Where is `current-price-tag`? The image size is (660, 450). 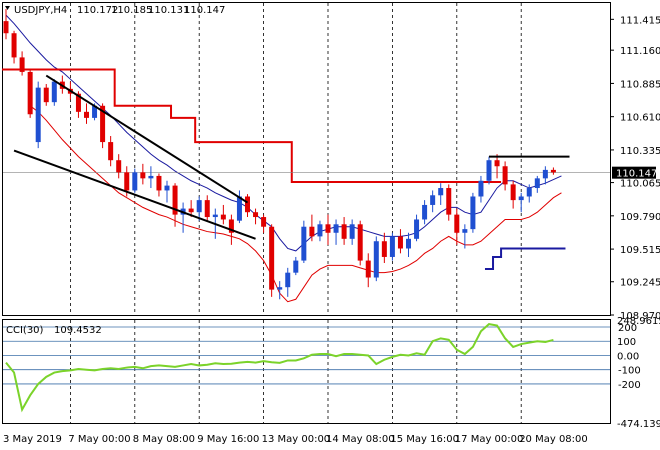
current-price-tag is located at coordinates (634, 172).